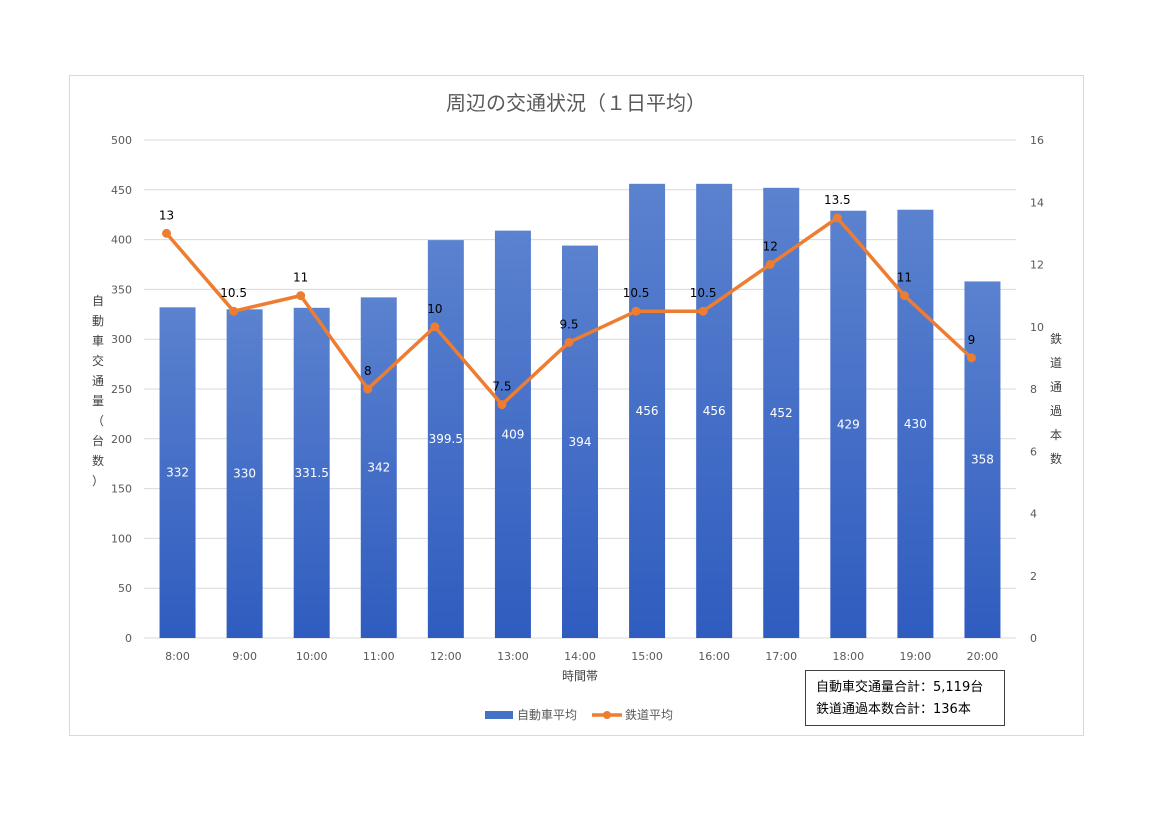  I want to click on bar-value-label: 394, so click(580, 442).